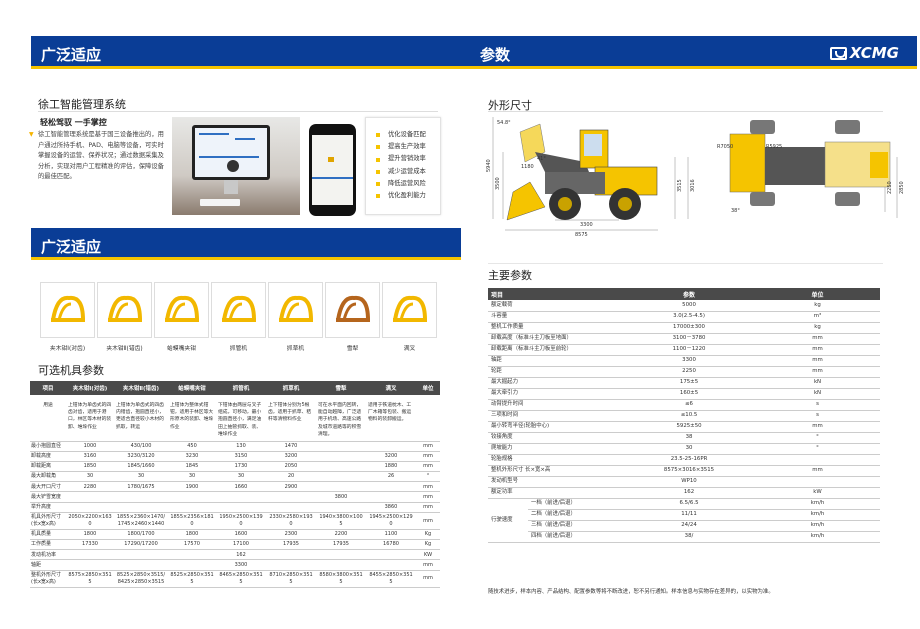  What do you see at coordinates (241, 446) in the screenshot?
I see `cell: 130` at bounding box center [241, 446].